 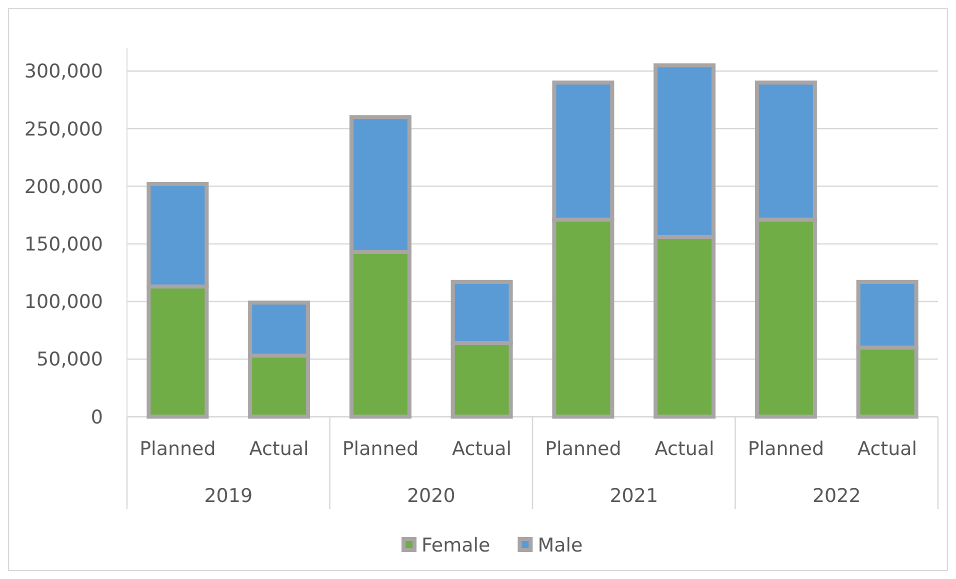 What do you see at coordinates (63, 71) in the screenshot?
I see `y-tick-label: 300,000` at bounding box center [63, 71].